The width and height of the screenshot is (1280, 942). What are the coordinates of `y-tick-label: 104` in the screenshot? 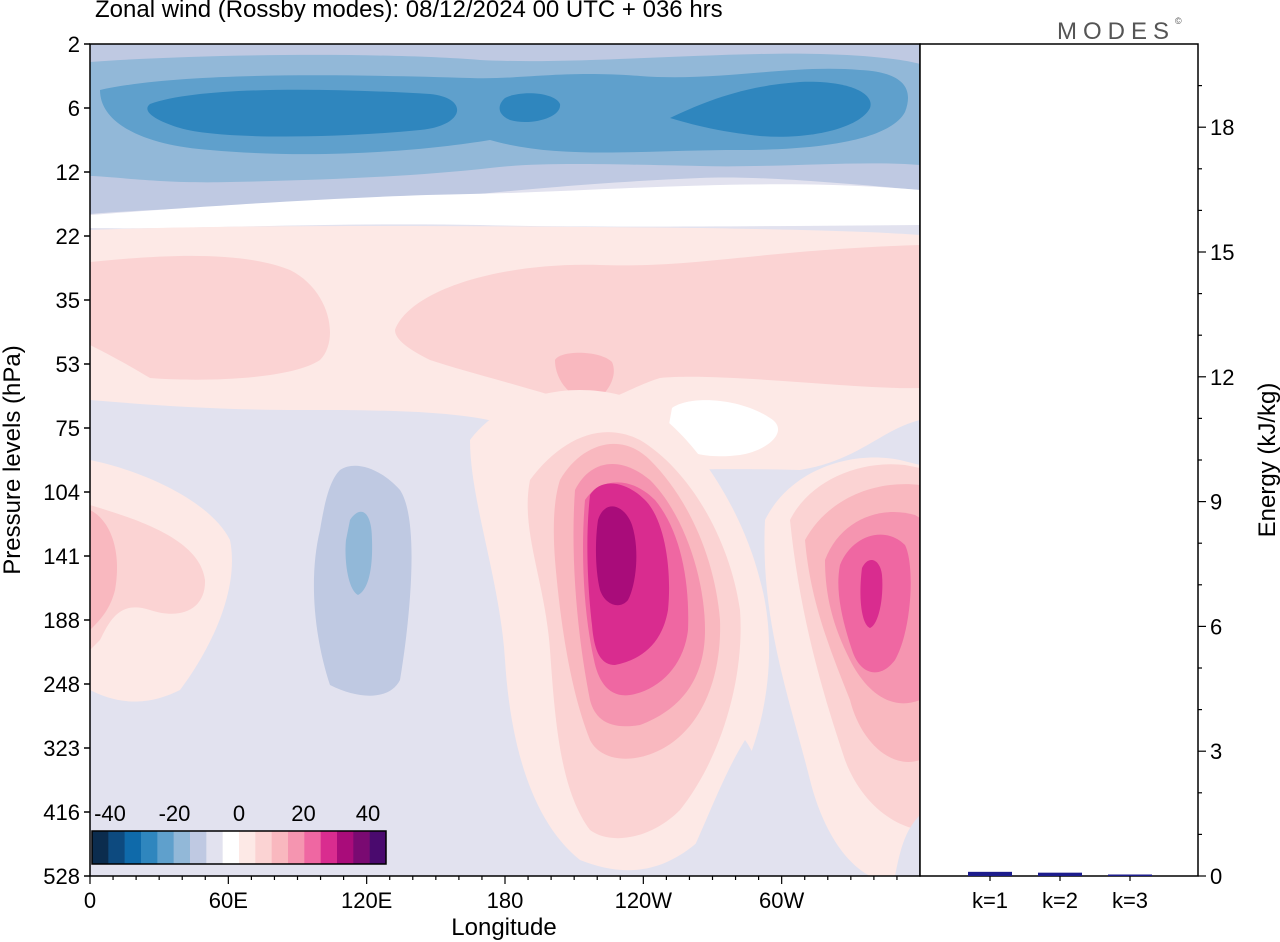 It's located at (61, 492).